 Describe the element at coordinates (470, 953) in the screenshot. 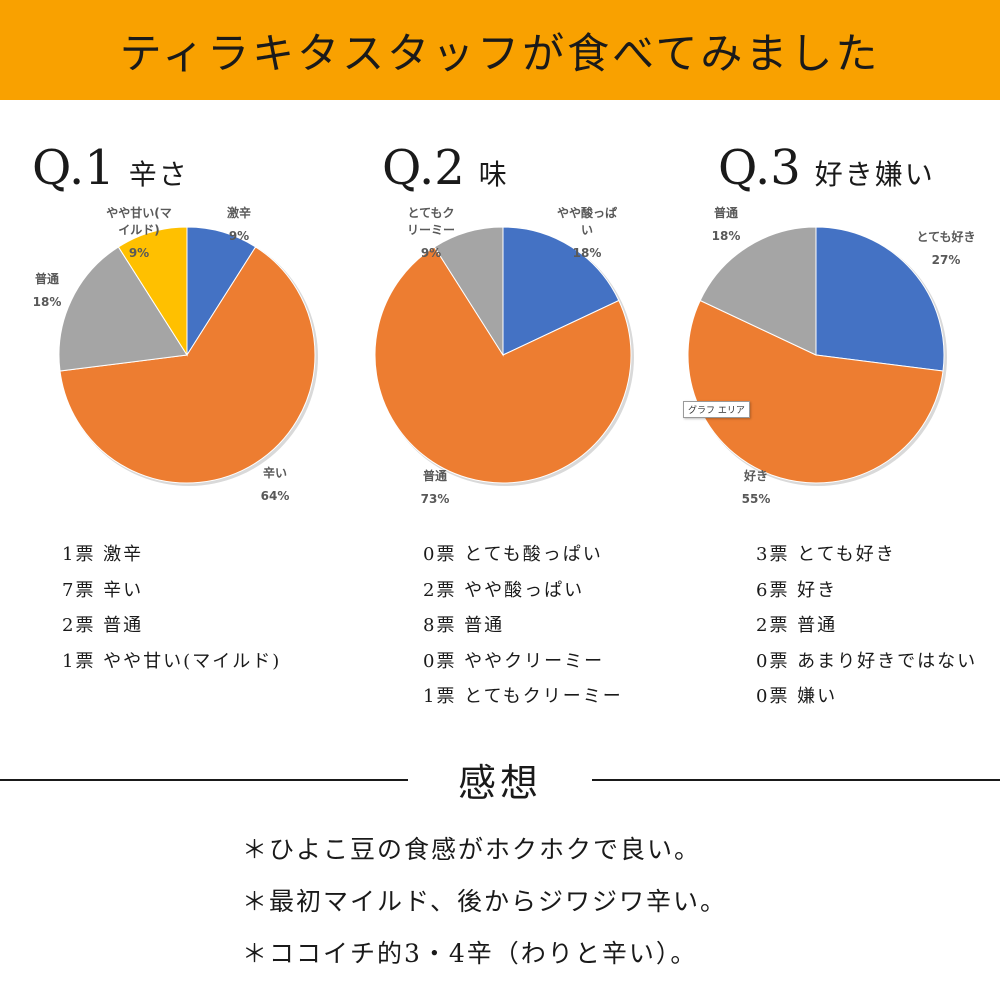

I see `impression-item: ＊ココイチ的3・4辛（わりと辛い）。` at that location.